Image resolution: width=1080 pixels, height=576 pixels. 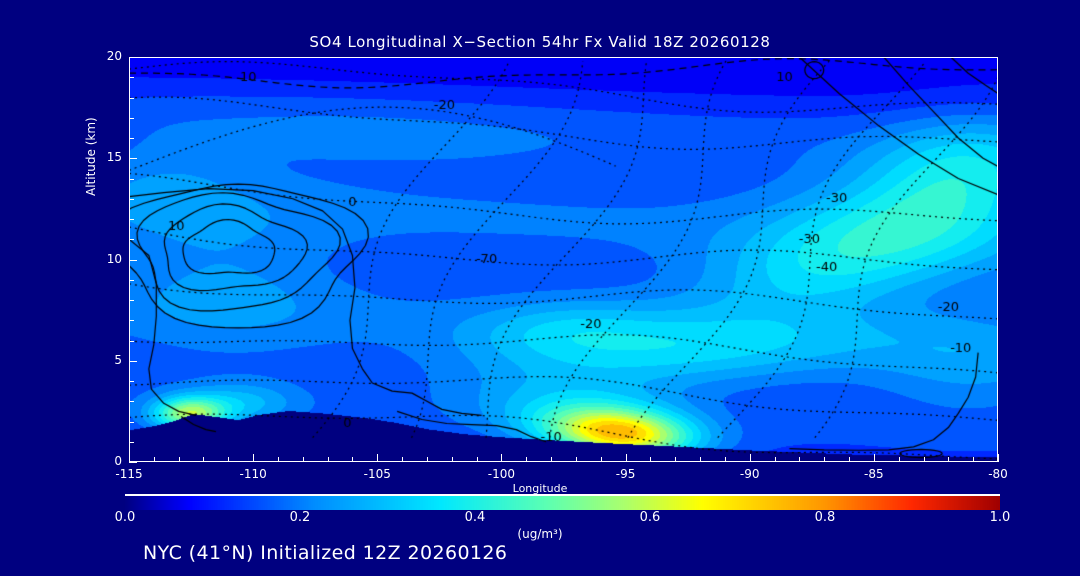 What do you see at coordinates (1000, 517) in the screenshot?
I see `colorbar-tick-label: 1.0` at bounding box center [1000, 517].